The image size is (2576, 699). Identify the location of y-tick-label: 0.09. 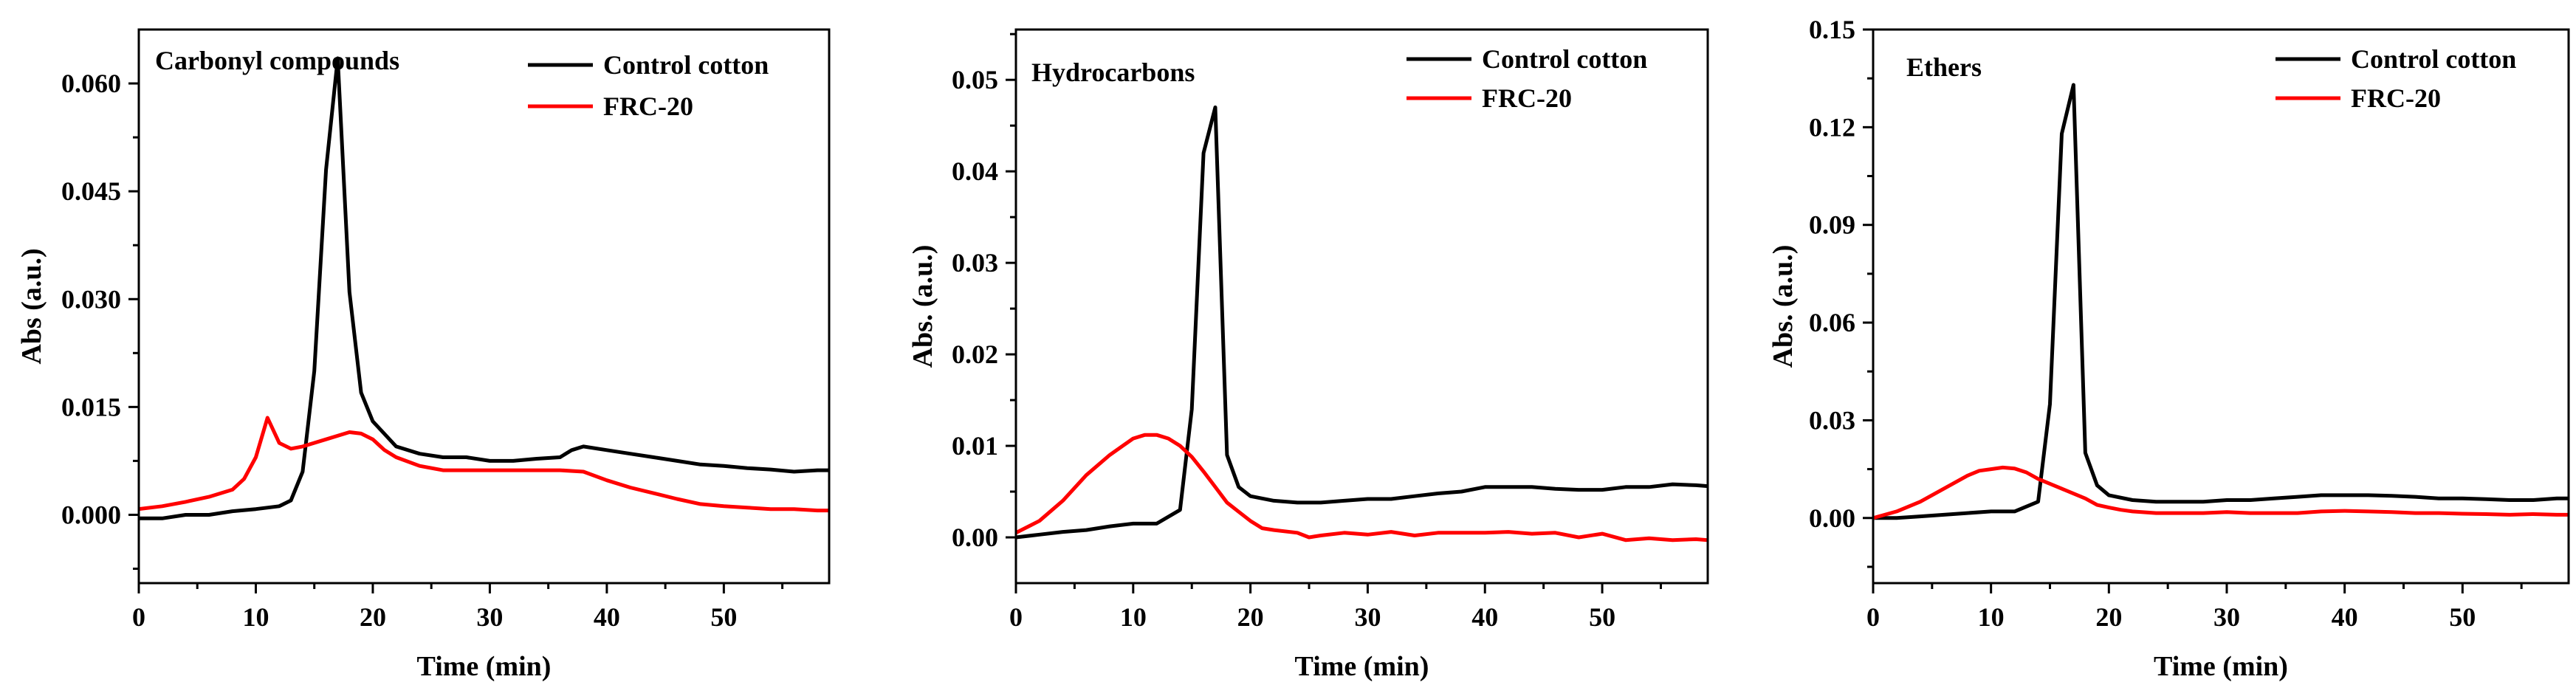
(1832, 225).